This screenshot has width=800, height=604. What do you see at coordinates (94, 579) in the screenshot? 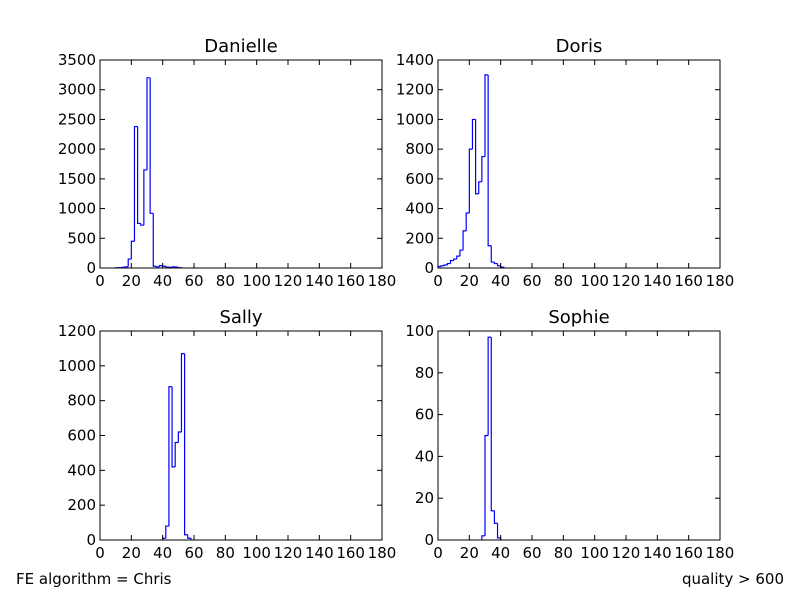
I see `footer-left: FE algorithm = Chris` at bounding box center [94, 579].